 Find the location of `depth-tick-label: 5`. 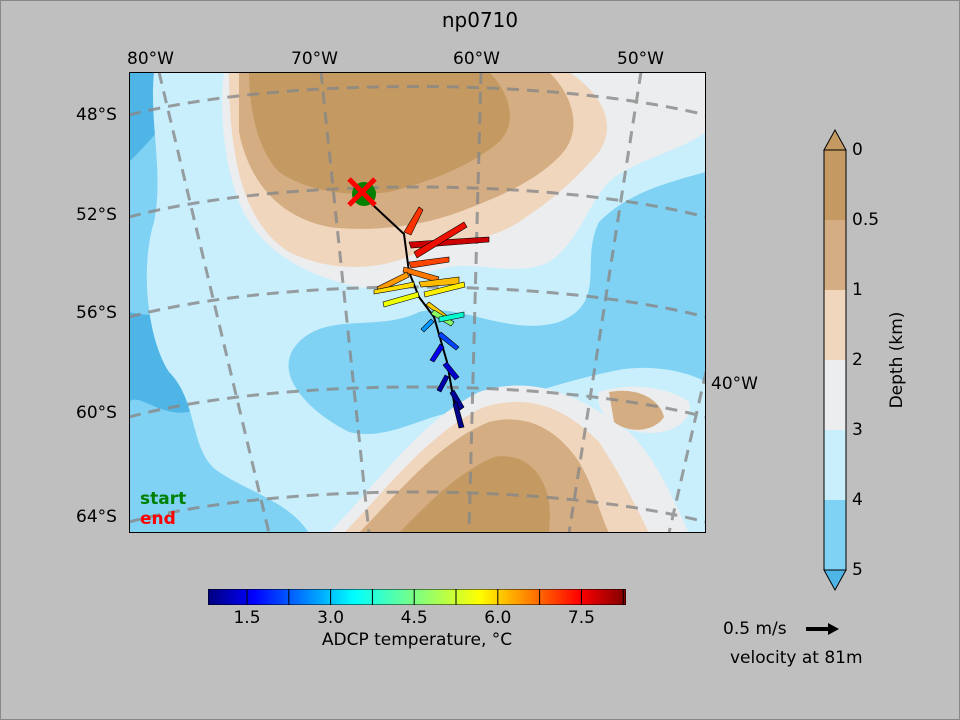

depth-tick-label: 5 is located at coordinates (857, 570).